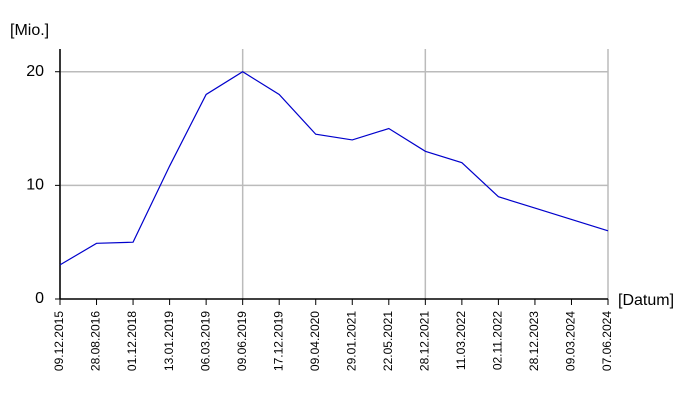 The image size is (700, 400). I want to click on x-tick-label: 09.06.2019, so click(242, 341).